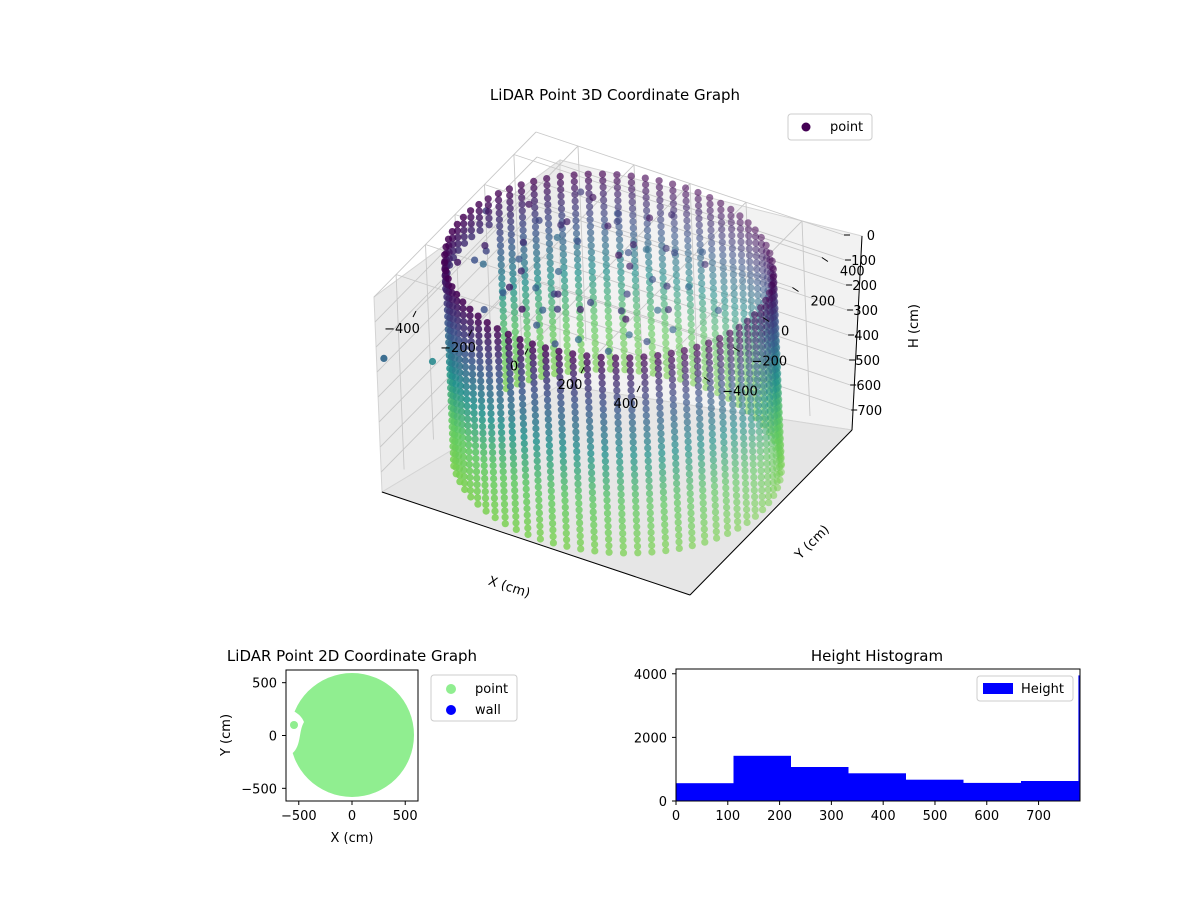 The image size is (1200, 900). I want to click on grid-left-y, so click(429, 342).